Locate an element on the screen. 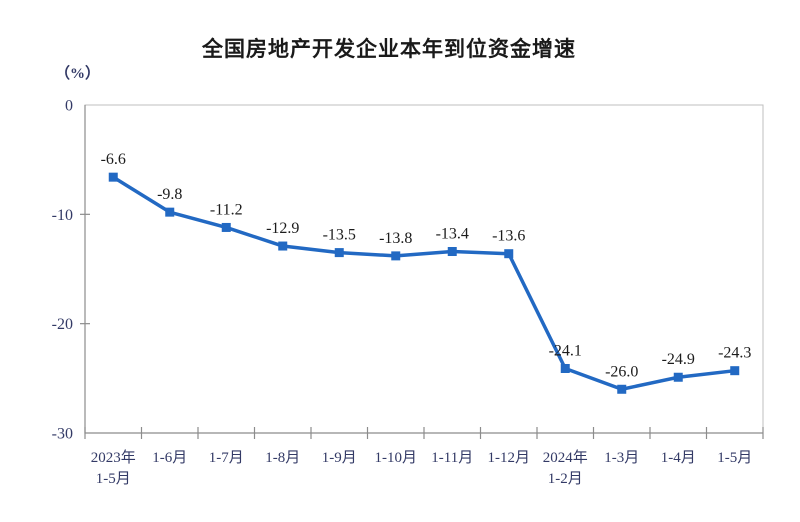 The height and width of the screenshot is (522, 800). data-point-label: -26.0 is located at coordinates (621, 371).